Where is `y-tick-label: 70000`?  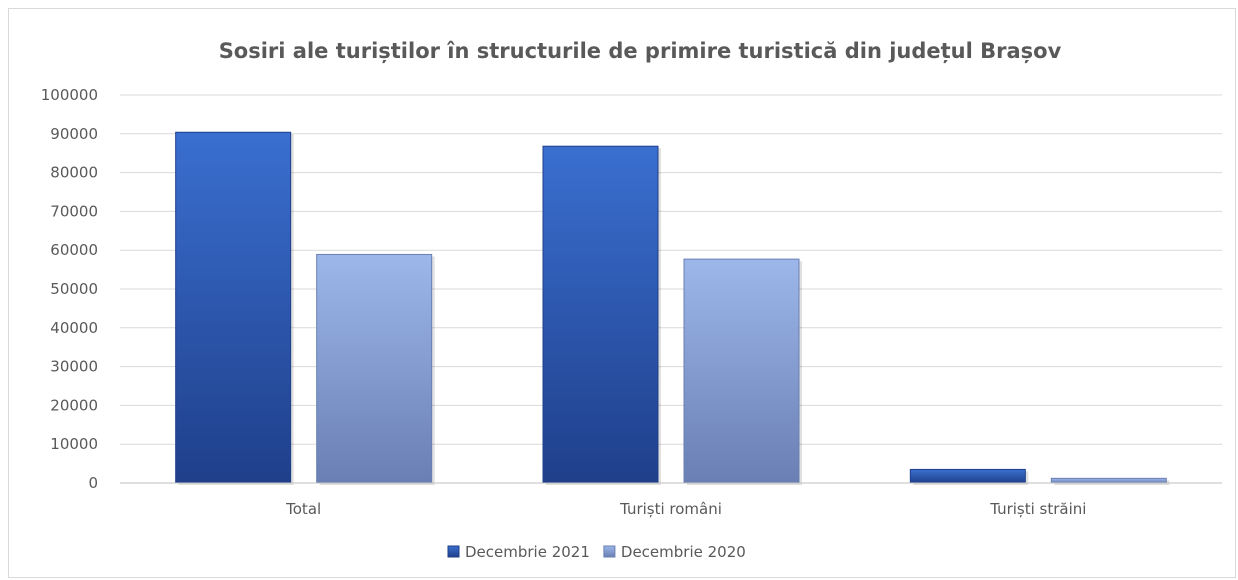
y-tick-label: 70000 is located at coordinates (74, 211).